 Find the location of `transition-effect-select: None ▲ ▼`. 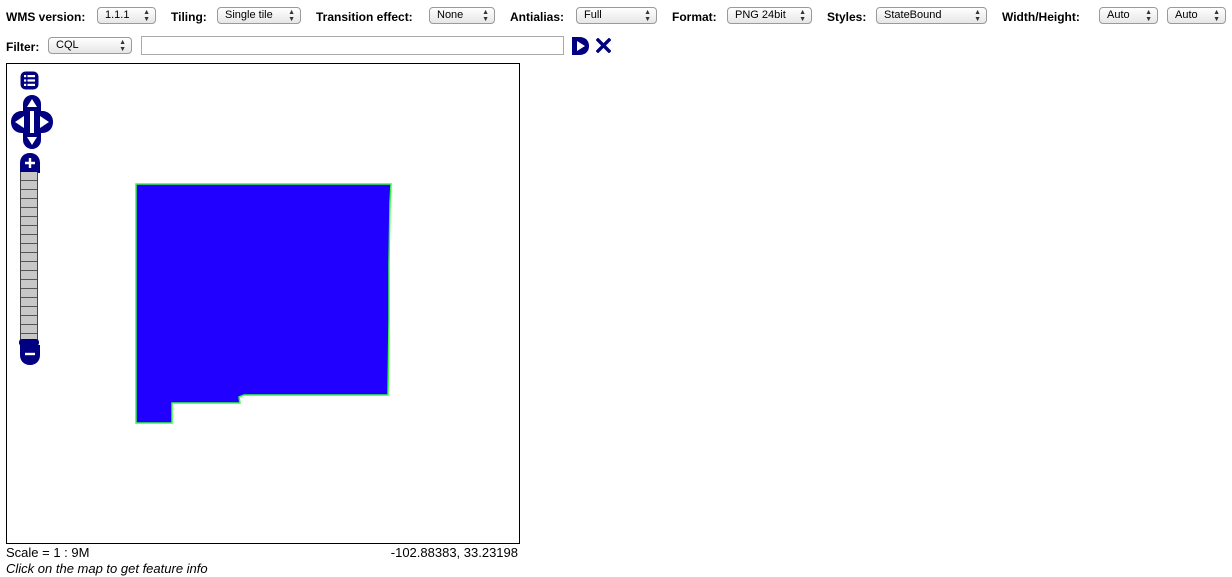

transition-effect-select: None ▲ ▼ is located at coordinates (462, 15).